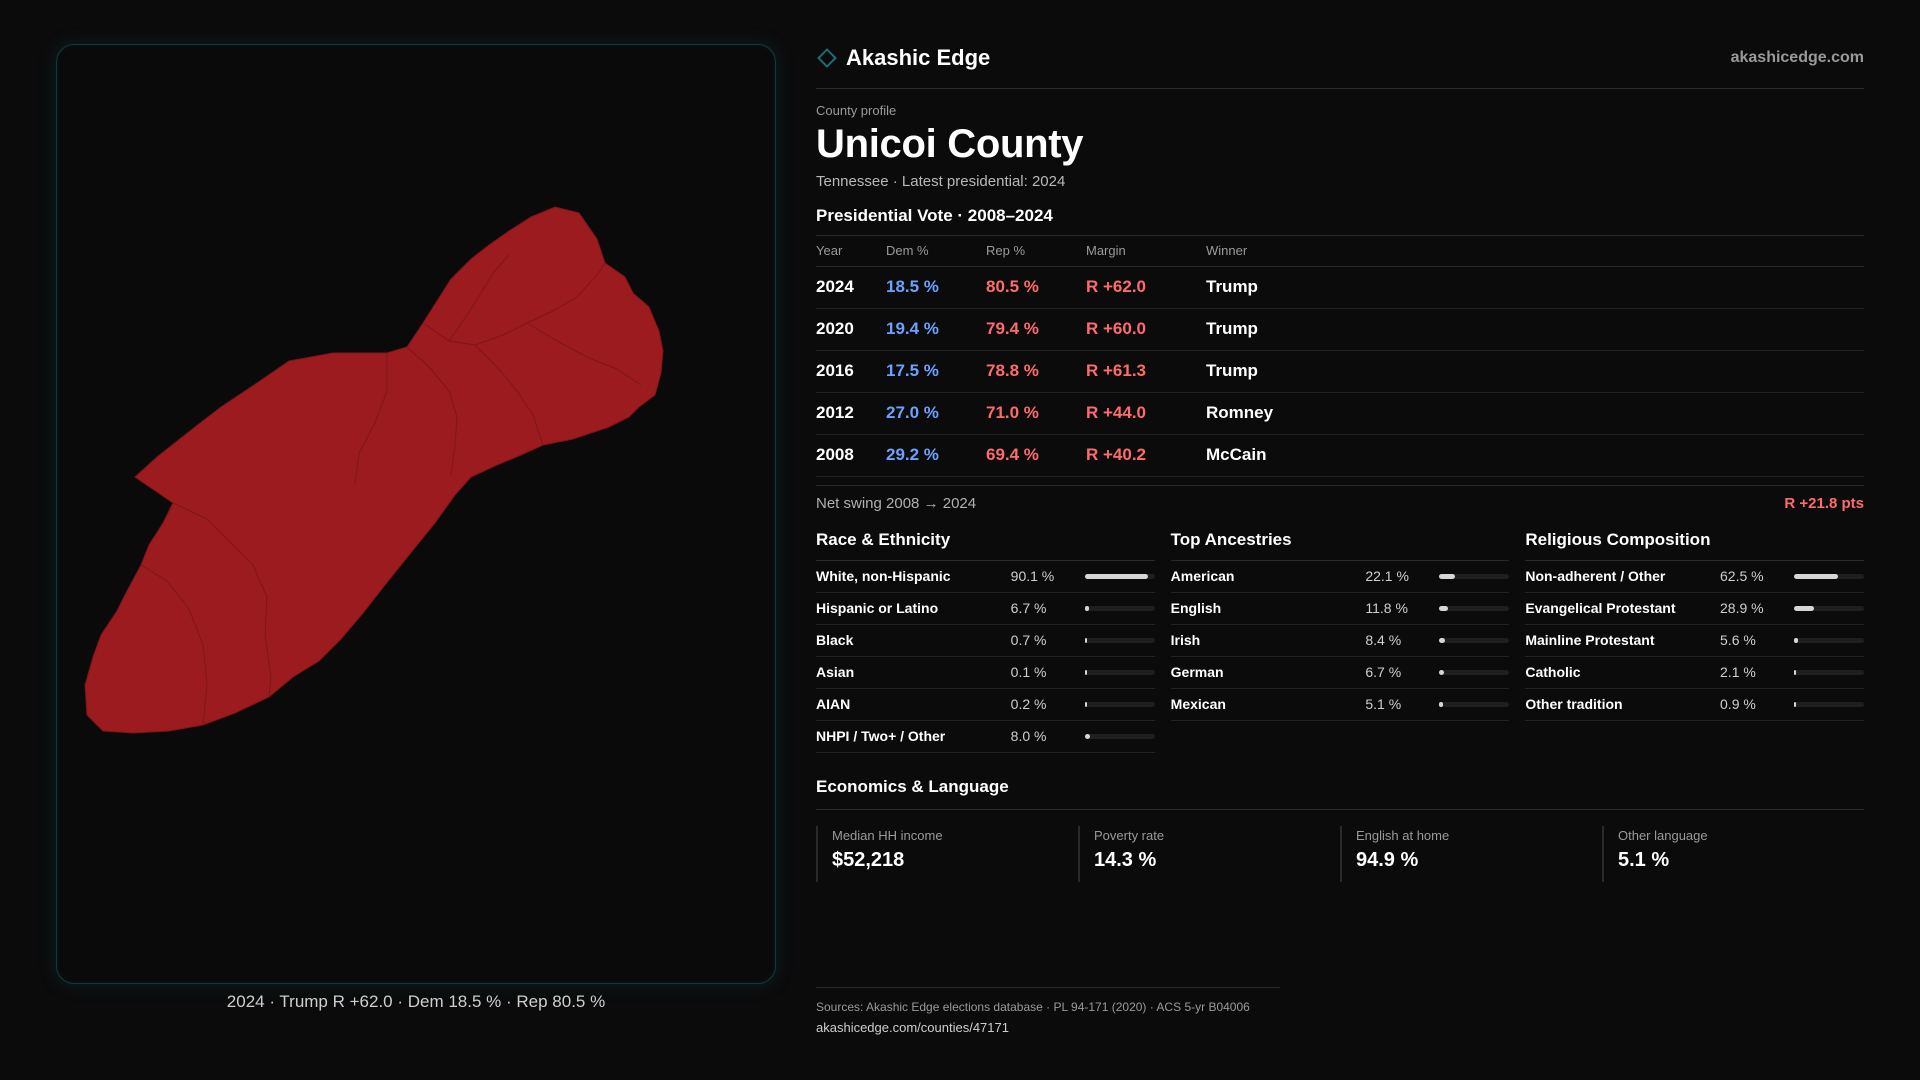  What do you see at coordinates (868, 859) in the screenshot?
I see `stat-value: $52,218` at bounding box center [868, 859].